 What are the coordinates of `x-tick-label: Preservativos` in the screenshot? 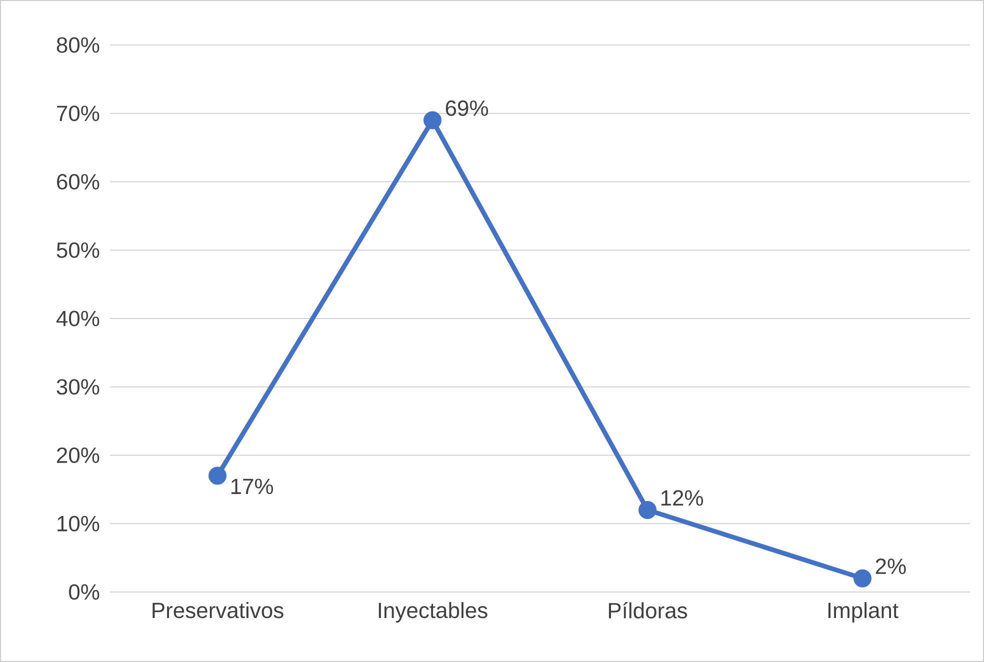 It's located at (218, 610).